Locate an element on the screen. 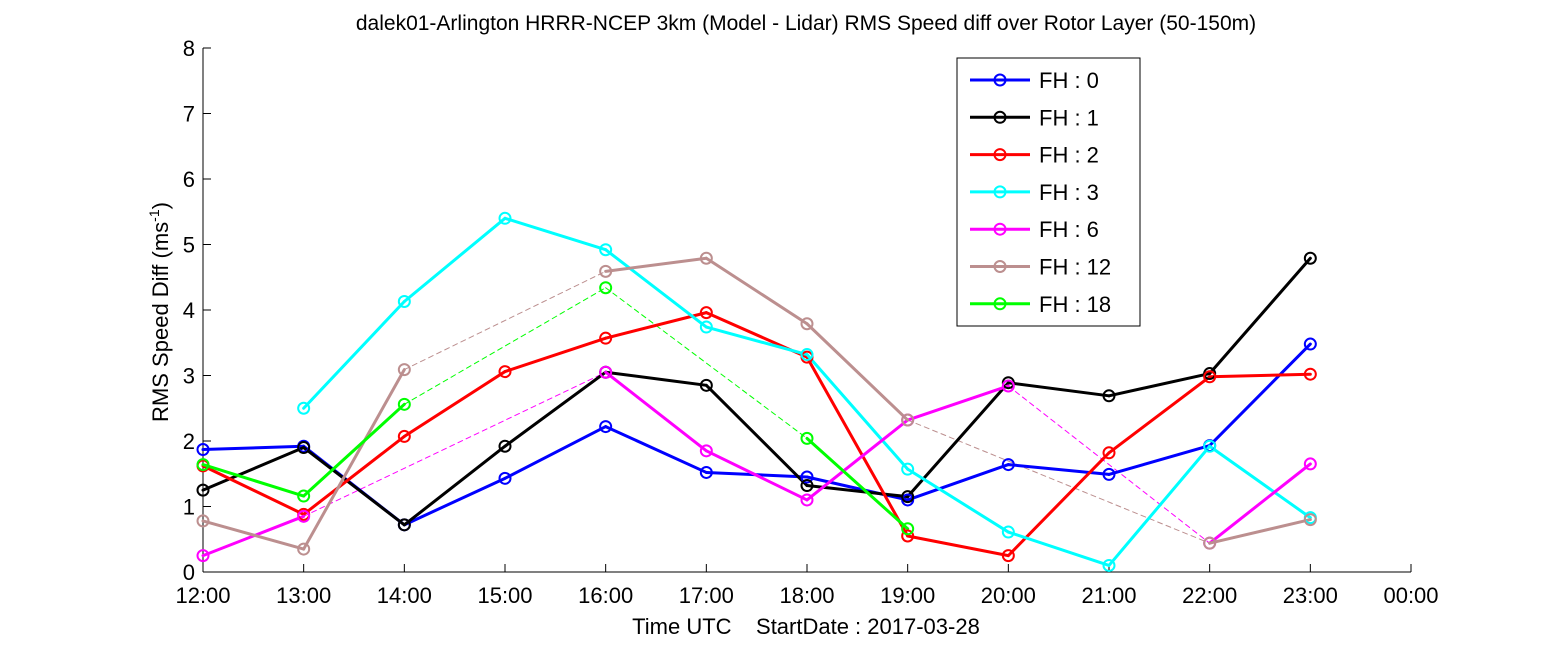  legend-label: FH : 18 is located at coordinates (1075, 304).